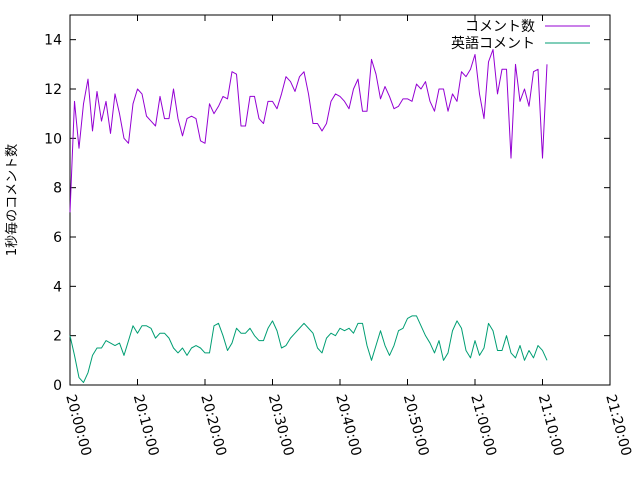 This screenshot has height=484, width=640. What do you see at coordinates (618, 425) in the screenshot?
I see `x-tick-label: 21:20:00` at bounding box center [618, 425].